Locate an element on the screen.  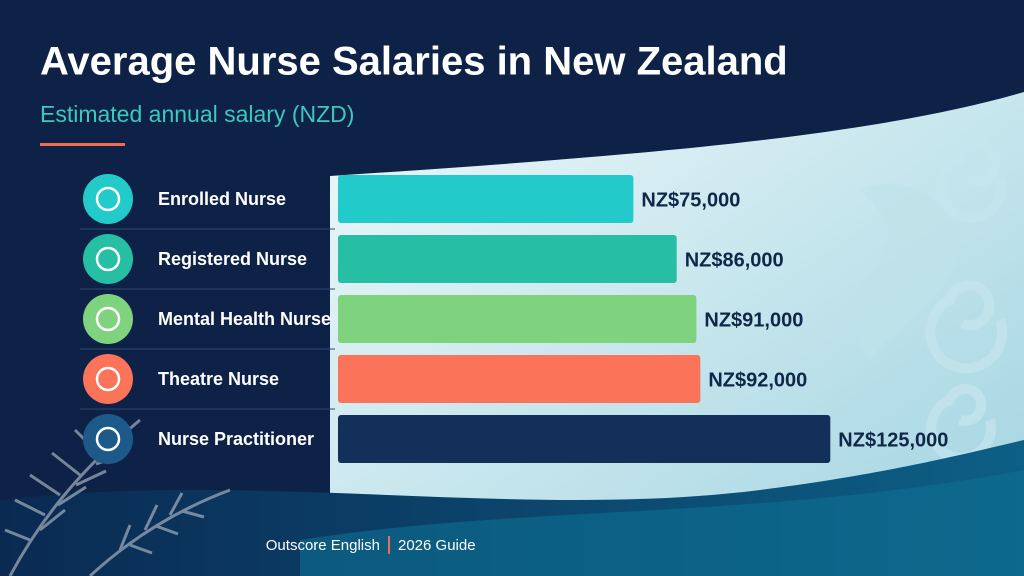
wave-front is located at coordinates (662, 523).